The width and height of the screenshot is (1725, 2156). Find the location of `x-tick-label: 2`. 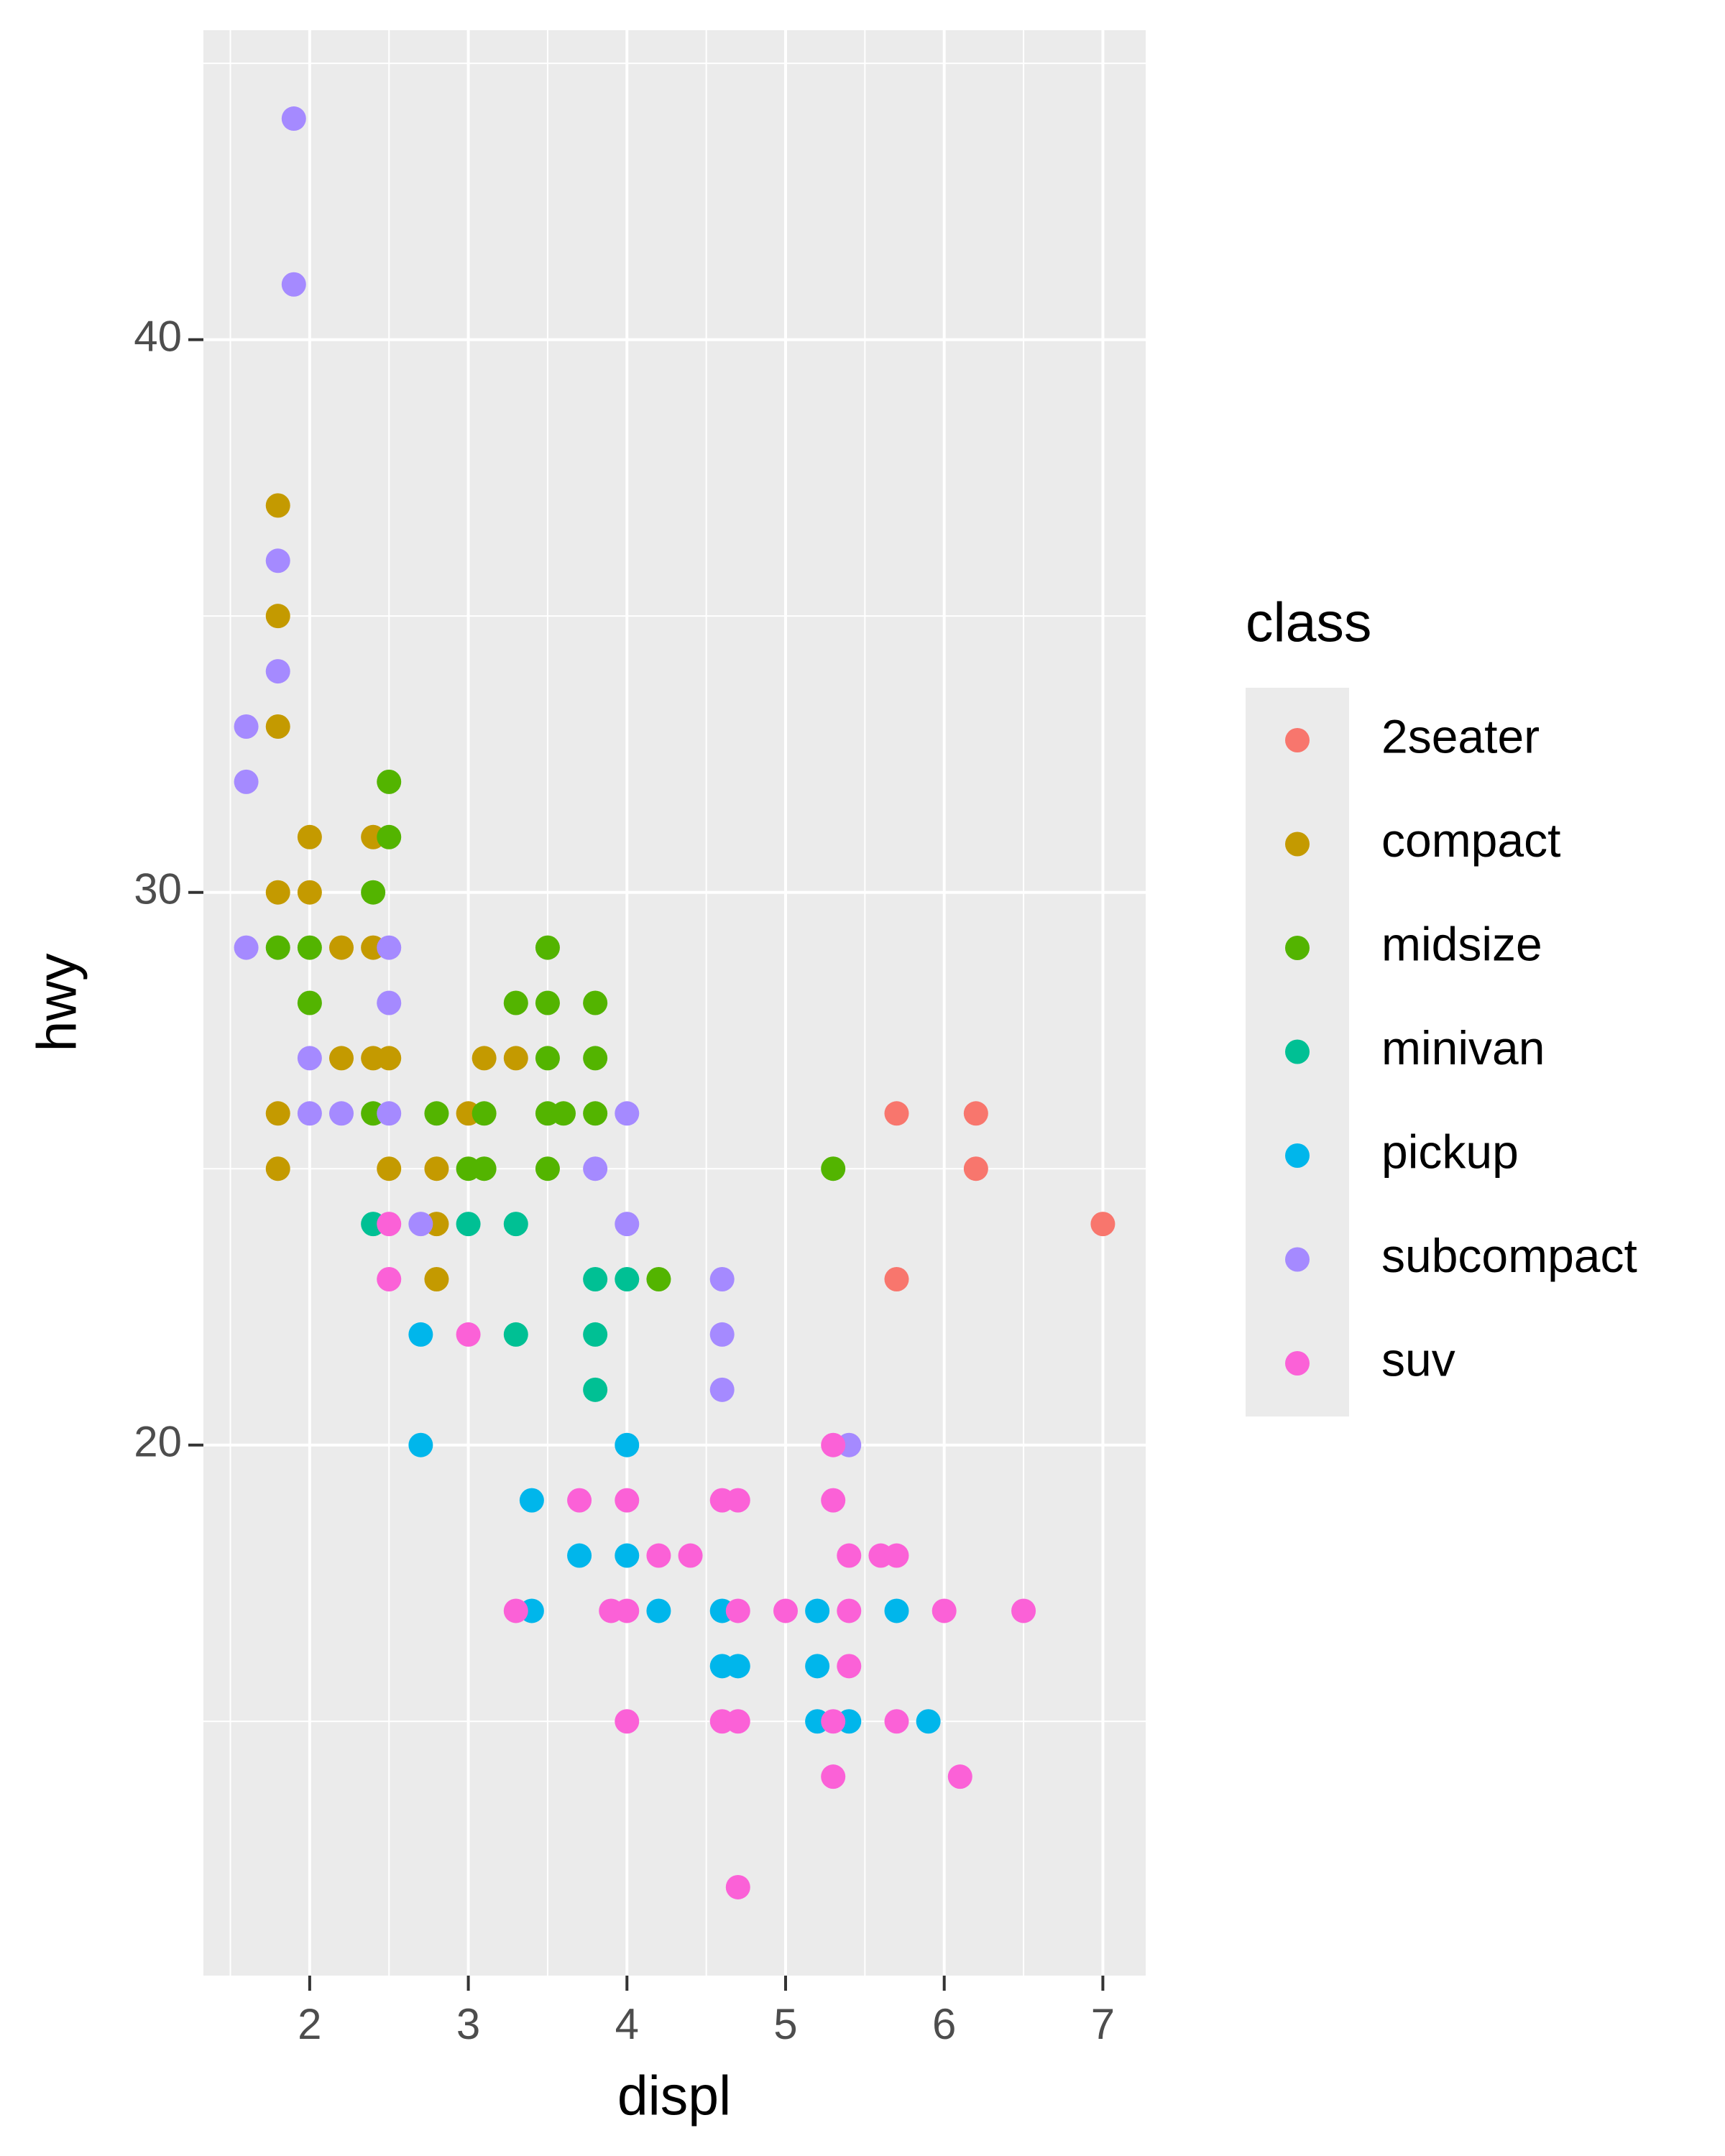

x-tick-label: 2 is located at coordinates (309, 2024).